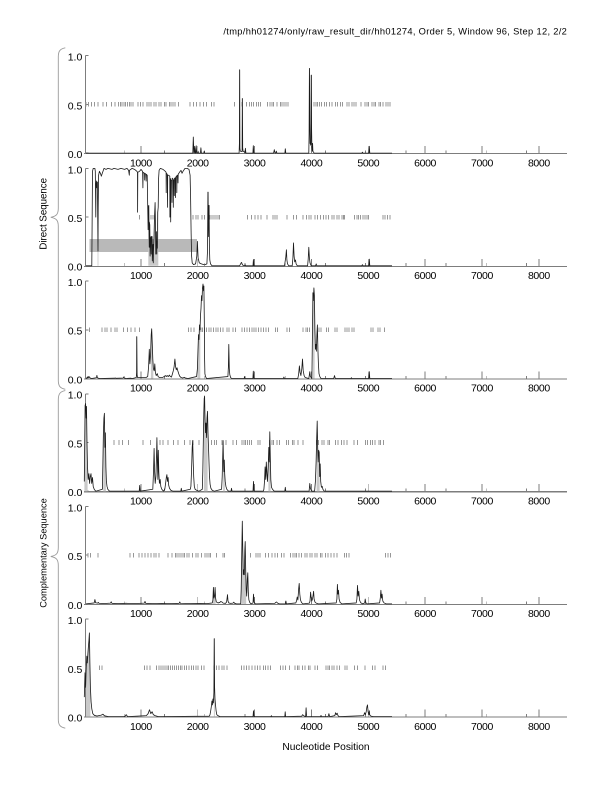 This screenshot has width=612, height=797. What do you see at coordinates (44, 214) in the screenshot?
I see `svg-text: Direct Sequence` at bounding box center [44, 214].